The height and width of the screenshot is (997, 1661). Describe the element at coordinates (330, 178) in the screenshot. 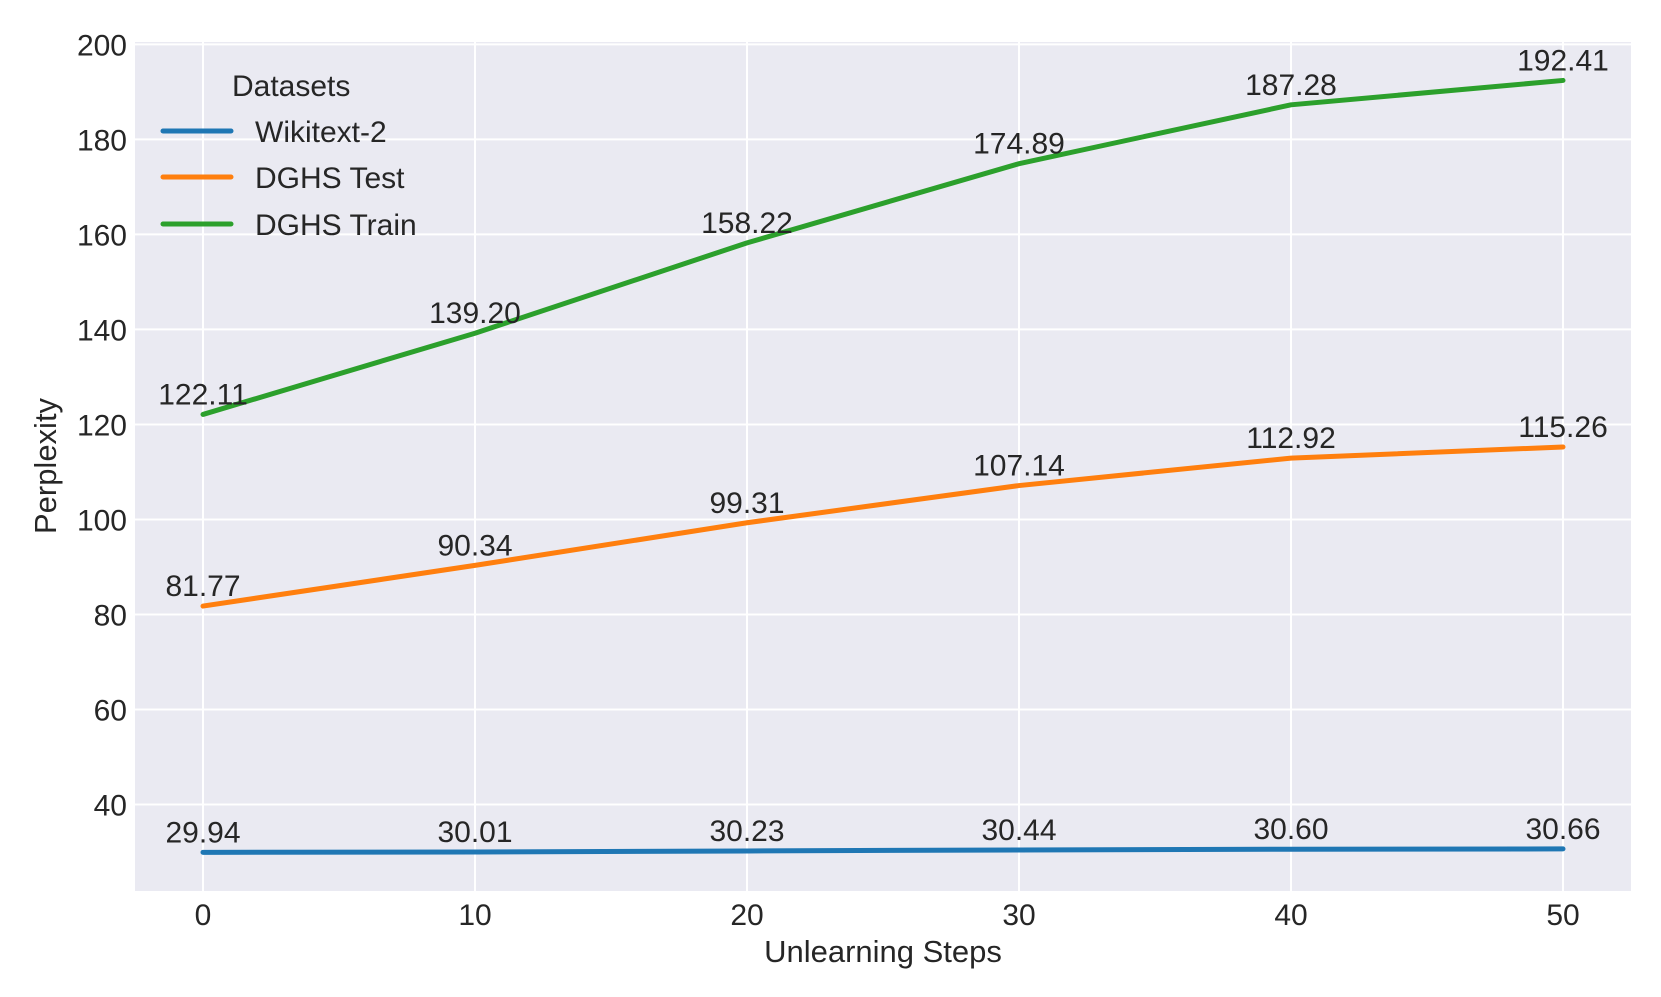

I see `legend-label-dghs-test: DGHS Test` at that location.